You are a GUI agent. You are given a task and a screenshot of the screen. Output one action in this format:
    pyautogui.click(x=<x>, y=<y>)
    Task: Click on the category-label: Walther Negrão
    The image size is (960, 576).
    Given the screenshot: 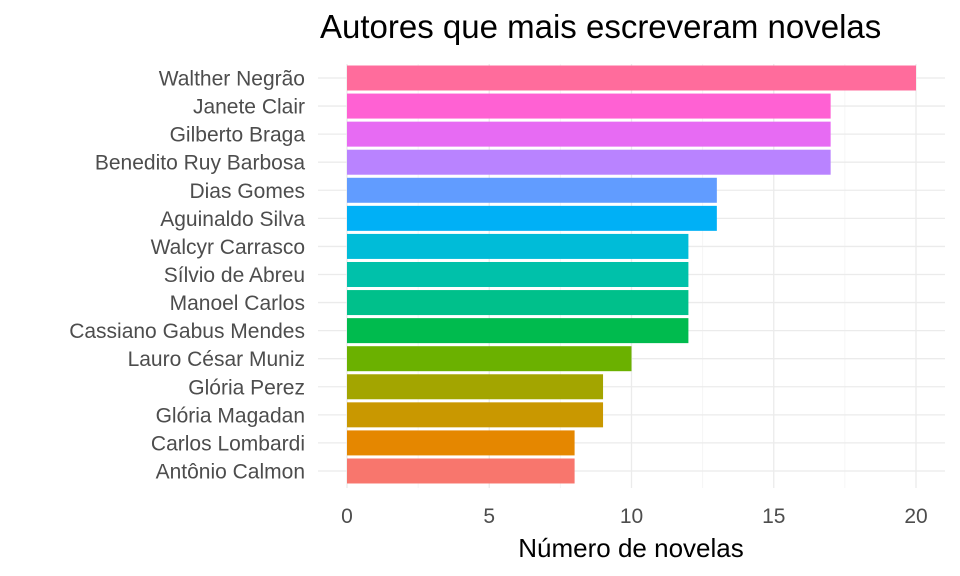 What is the action you would take?
    pyautogui.click(x=232, y=79)
    